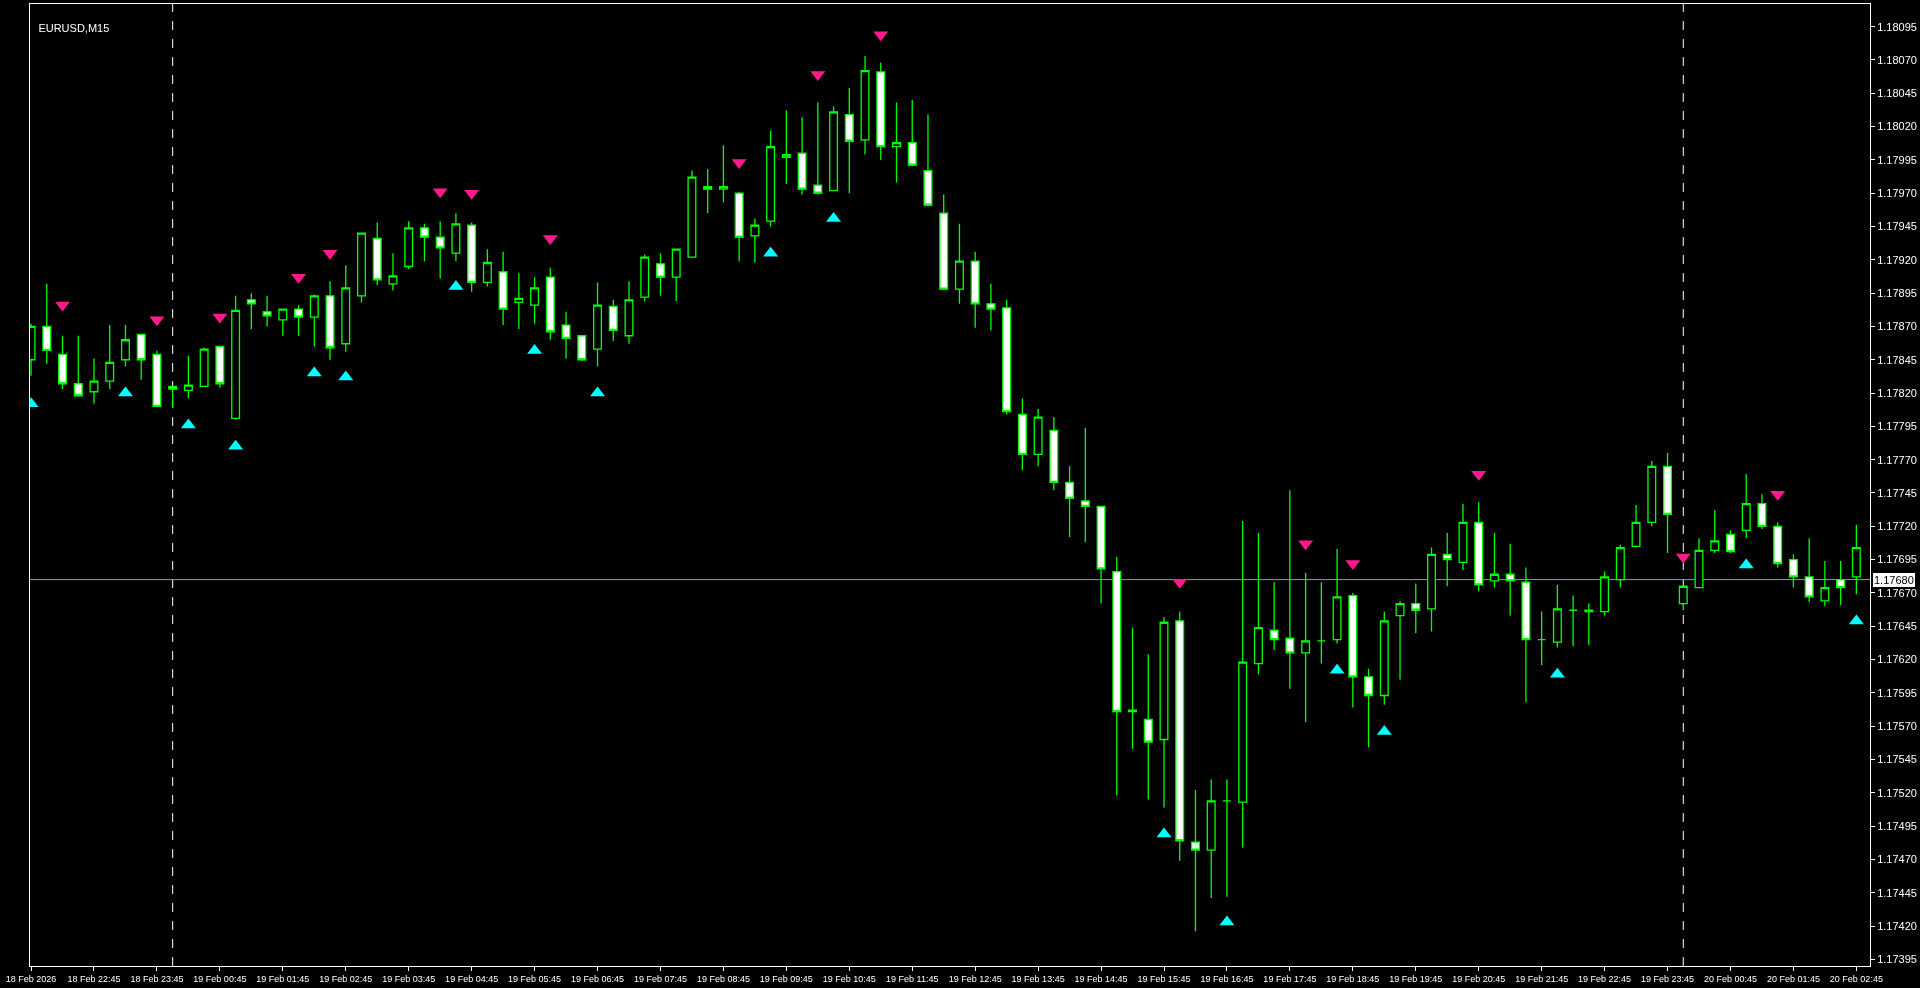 This screenshot has height=988, width=1920. I want to click on x-tick-label: 18 Feb 22:45, so click(94, 978).